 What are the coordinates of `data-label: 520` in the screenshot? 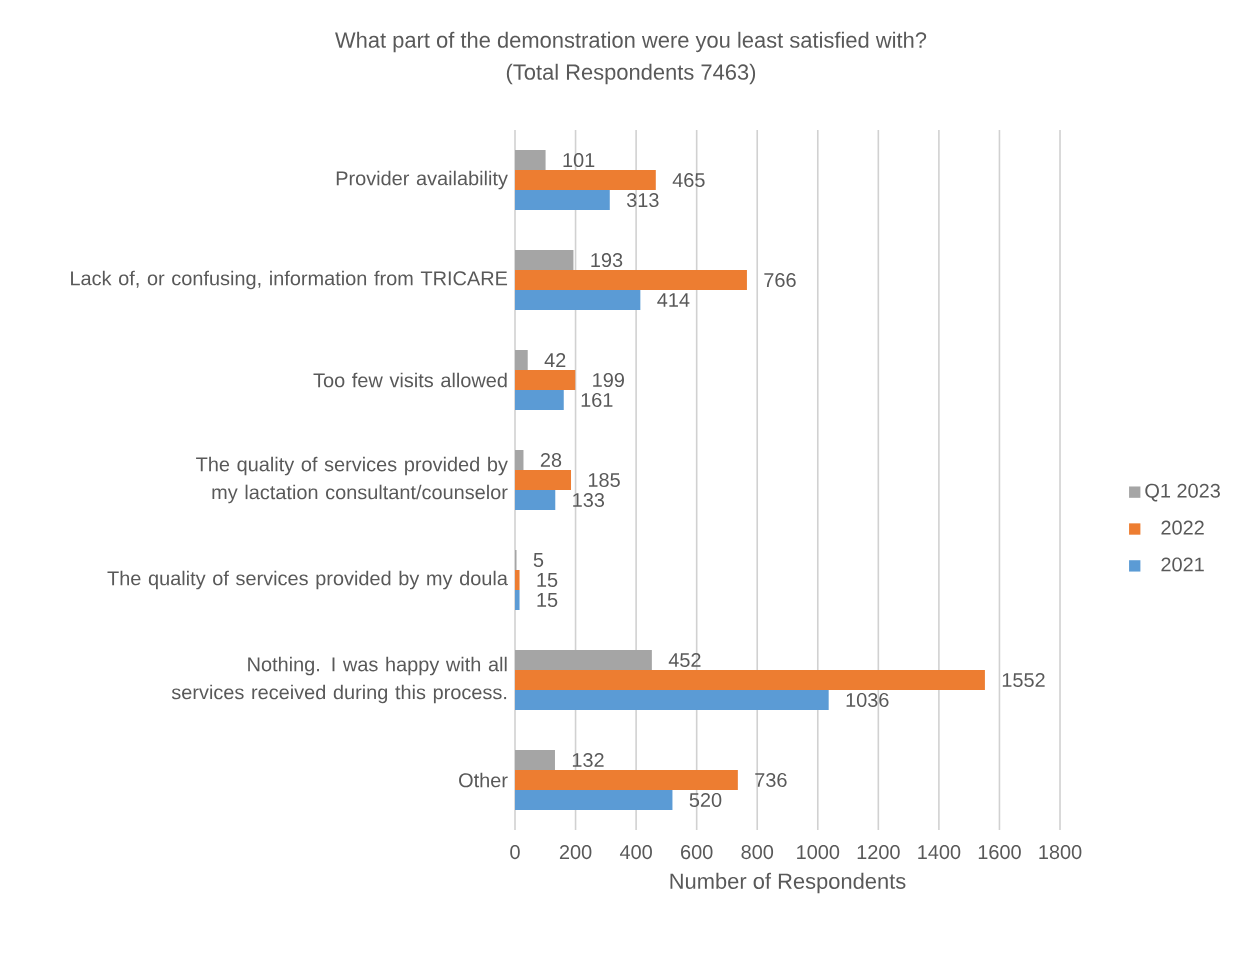 It's located at (705, 800).